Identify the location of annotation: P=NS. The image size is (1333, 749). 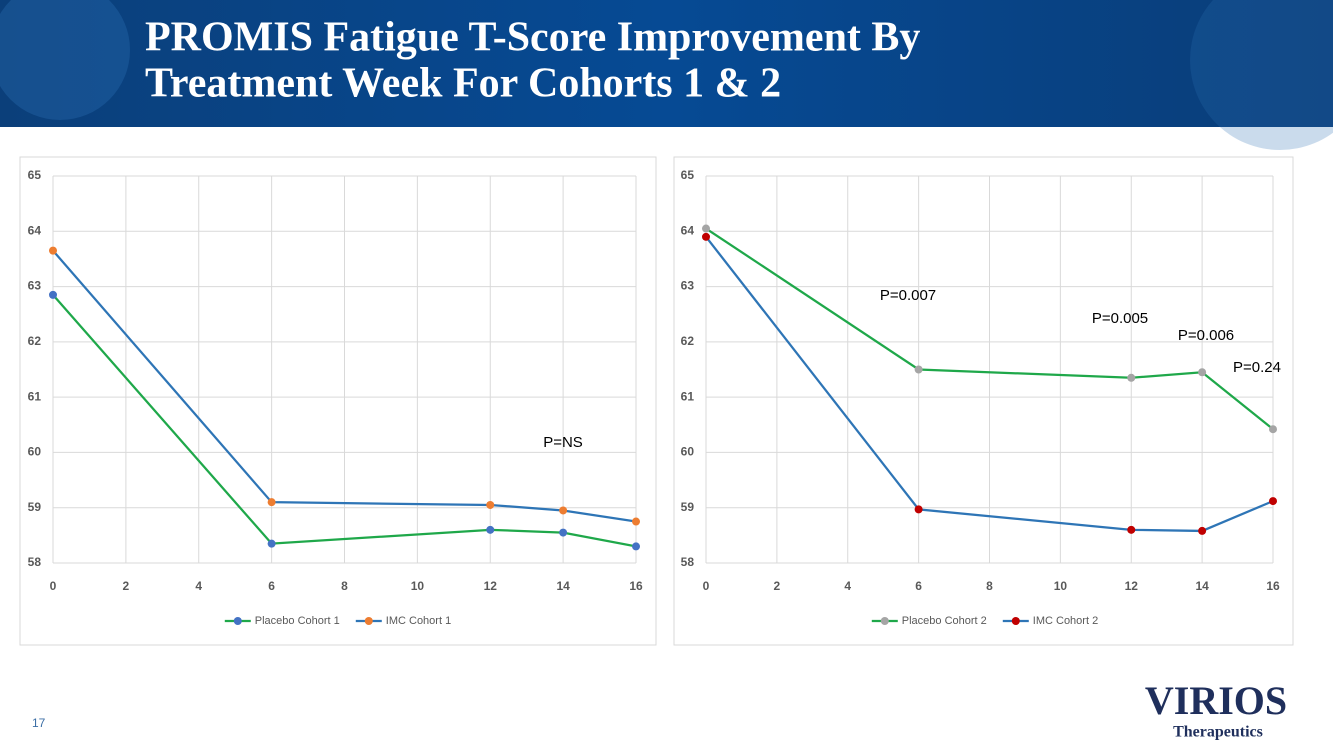
(563, 442).